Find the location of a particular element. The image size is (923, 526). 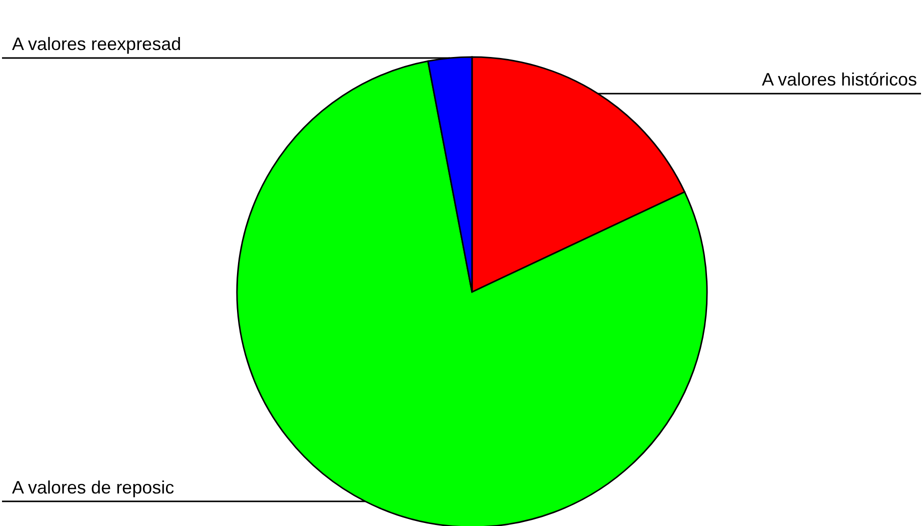

slice-label: A valores históricos is located at coordinates (839, 80).